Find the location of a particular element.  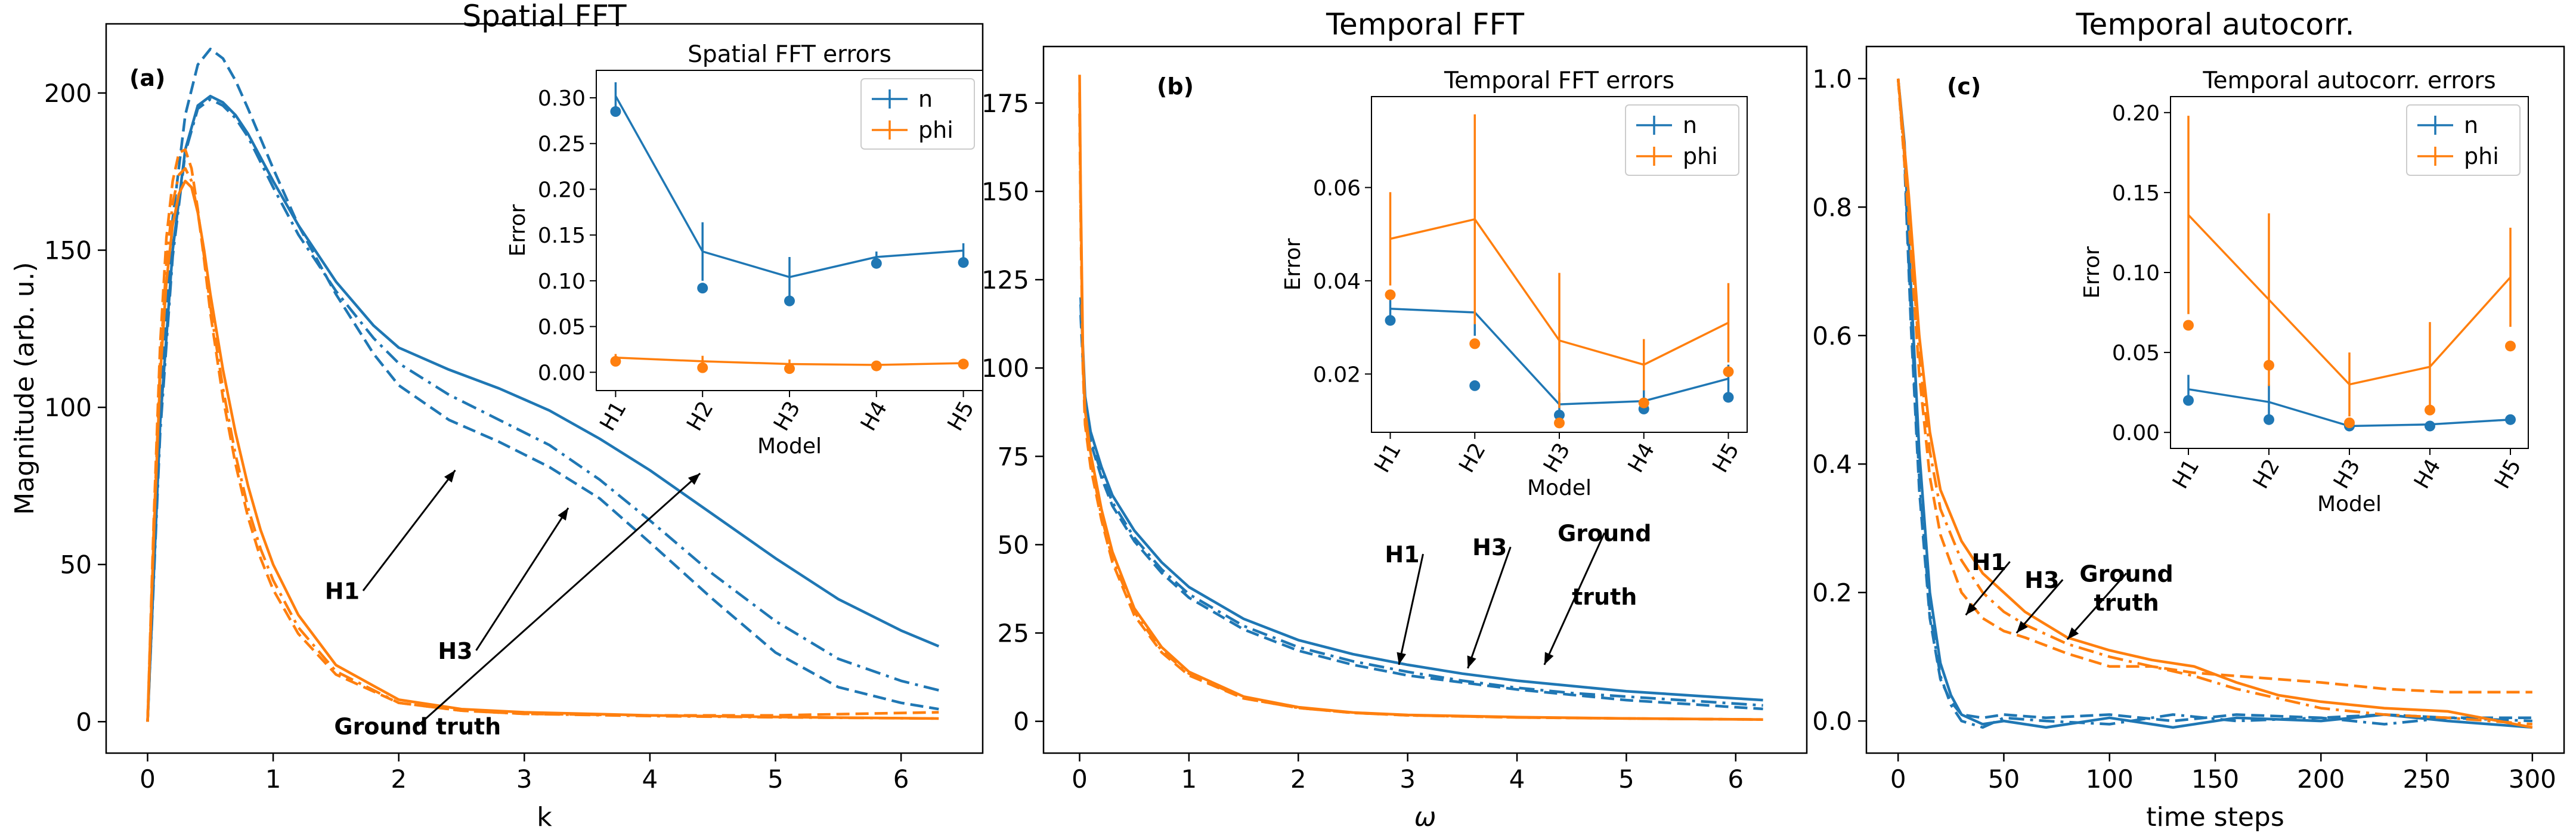

x-axis-label: k is located at coordinates (544, 817).